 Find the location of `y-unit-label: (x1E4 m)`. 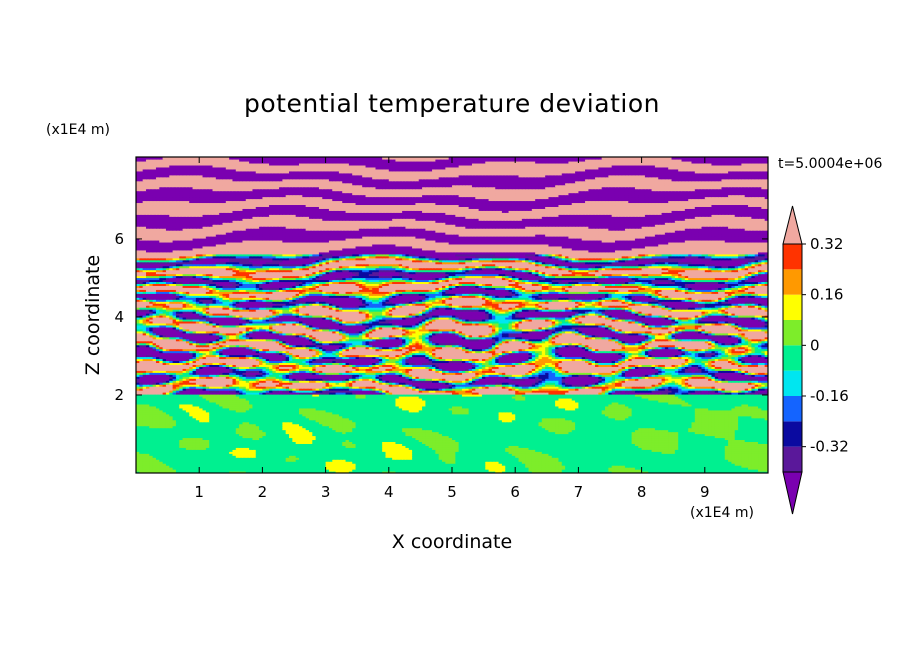

y-unit-label: (x1E4 m) is located at coordinates (78, 130).